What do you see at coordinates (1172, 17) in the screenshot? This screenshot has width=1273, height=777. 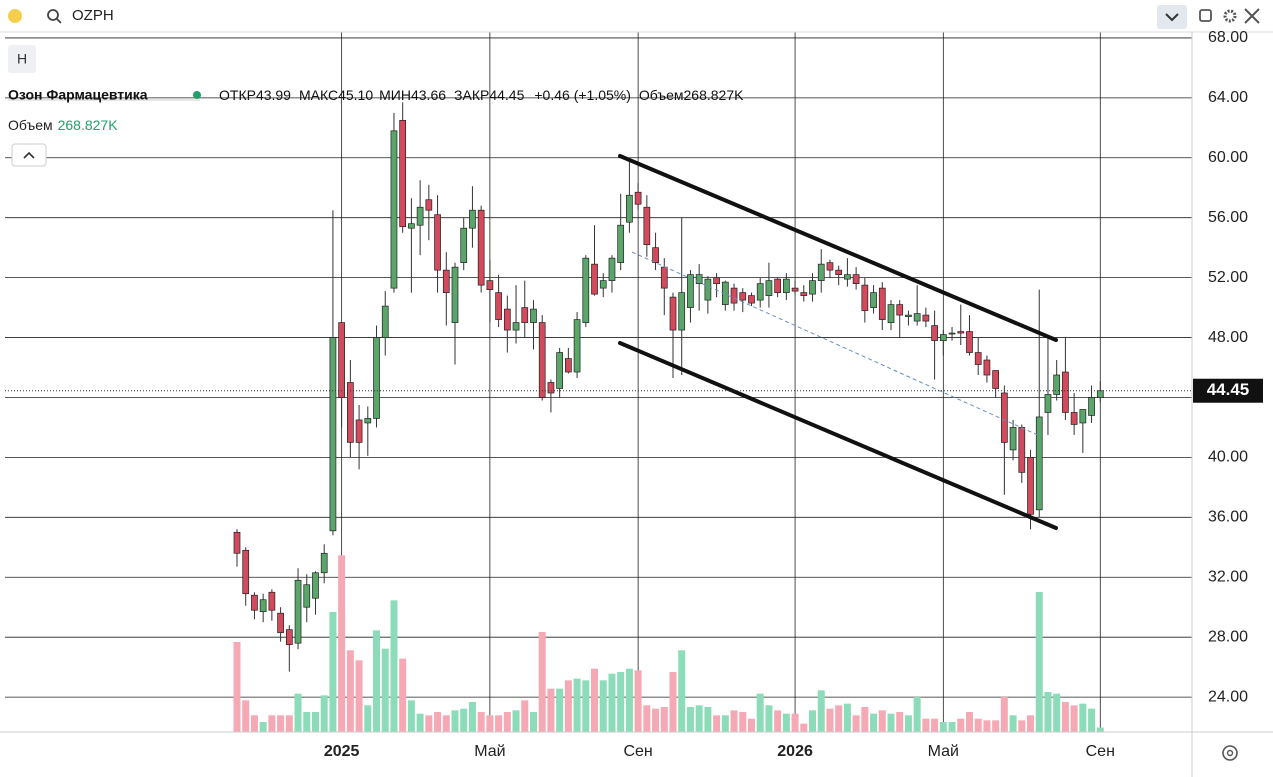 I see `dropdown-button` at bounding box center [1172, 17].